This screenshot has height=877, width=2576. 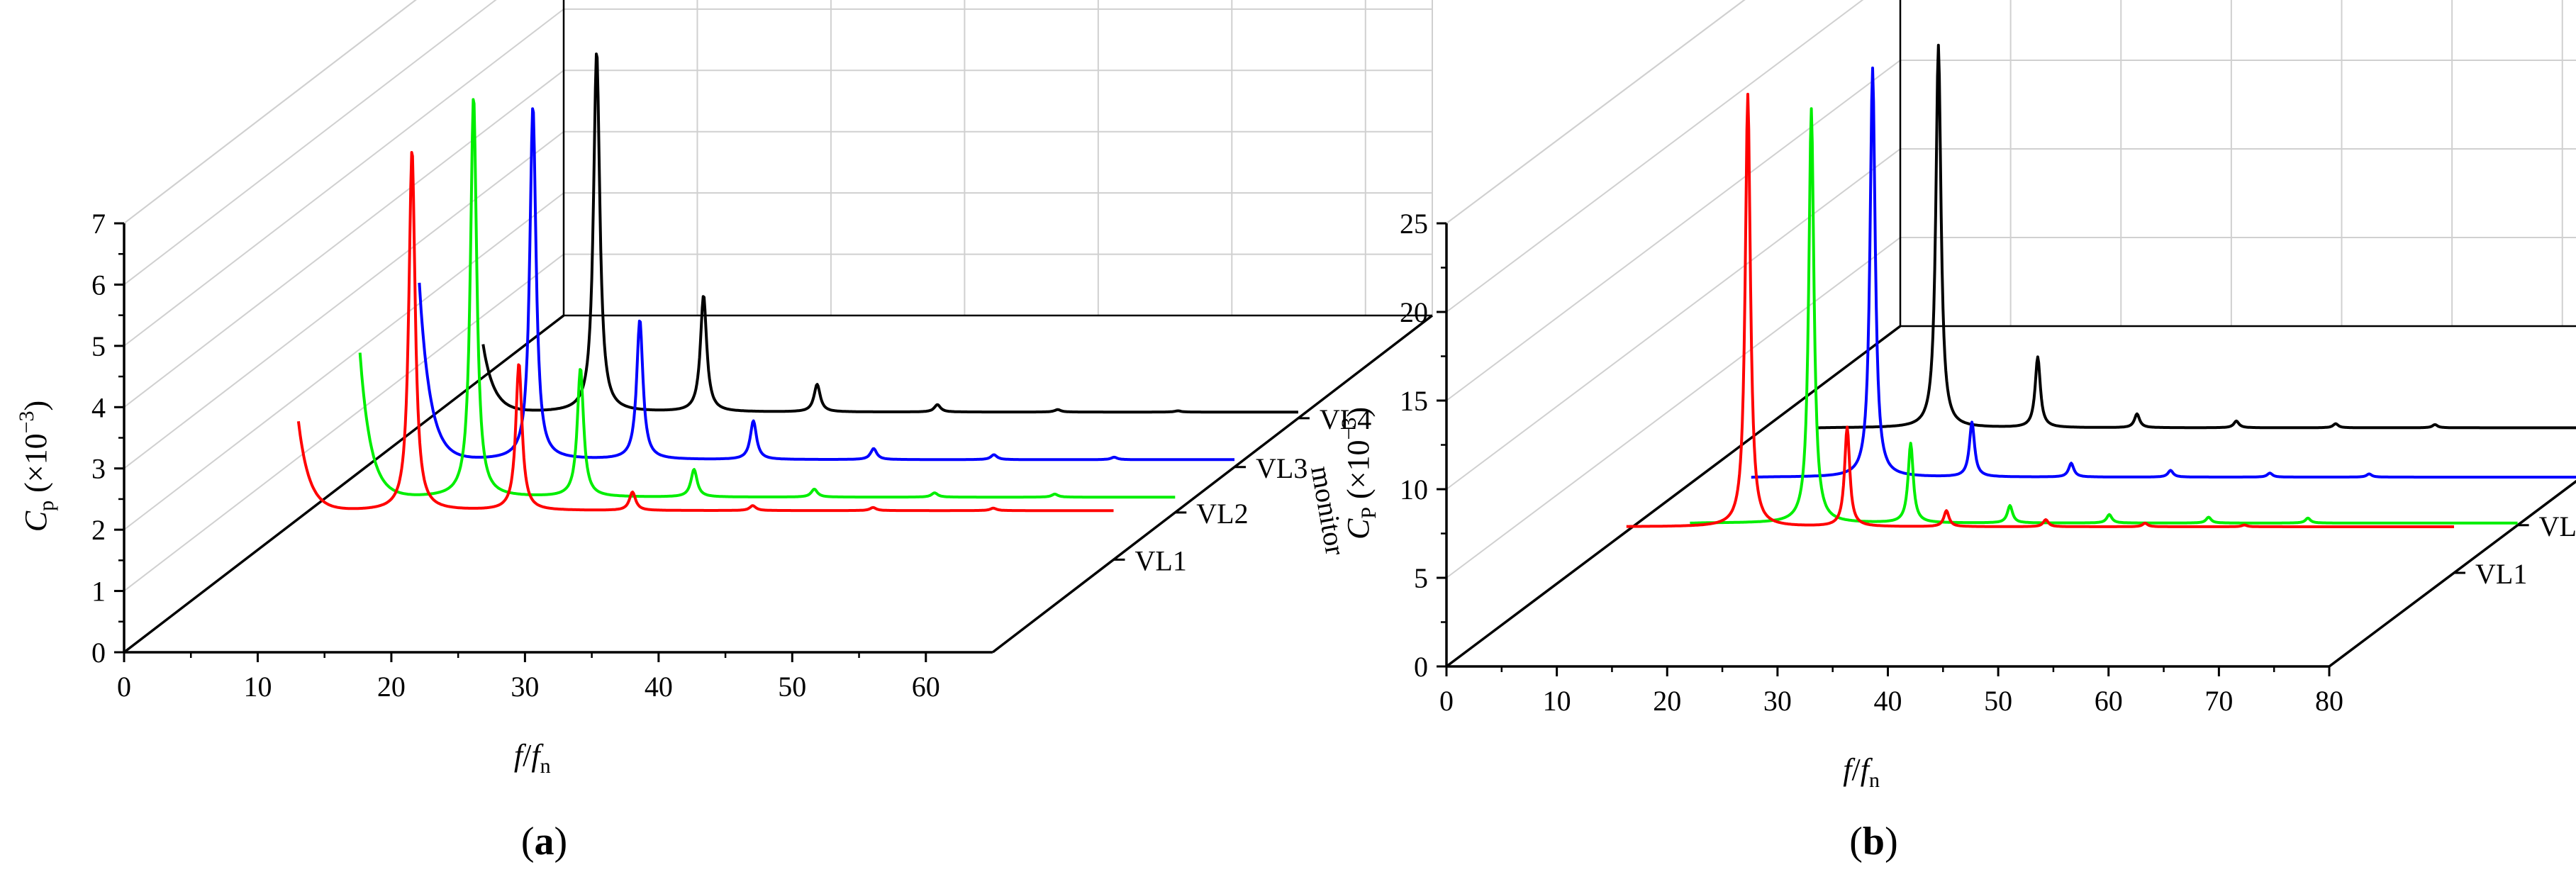 What do you see at coordinates (1414, 489) in the screenshot?
I see `y-tick-label: 10` at bounding box center [1414, 489].